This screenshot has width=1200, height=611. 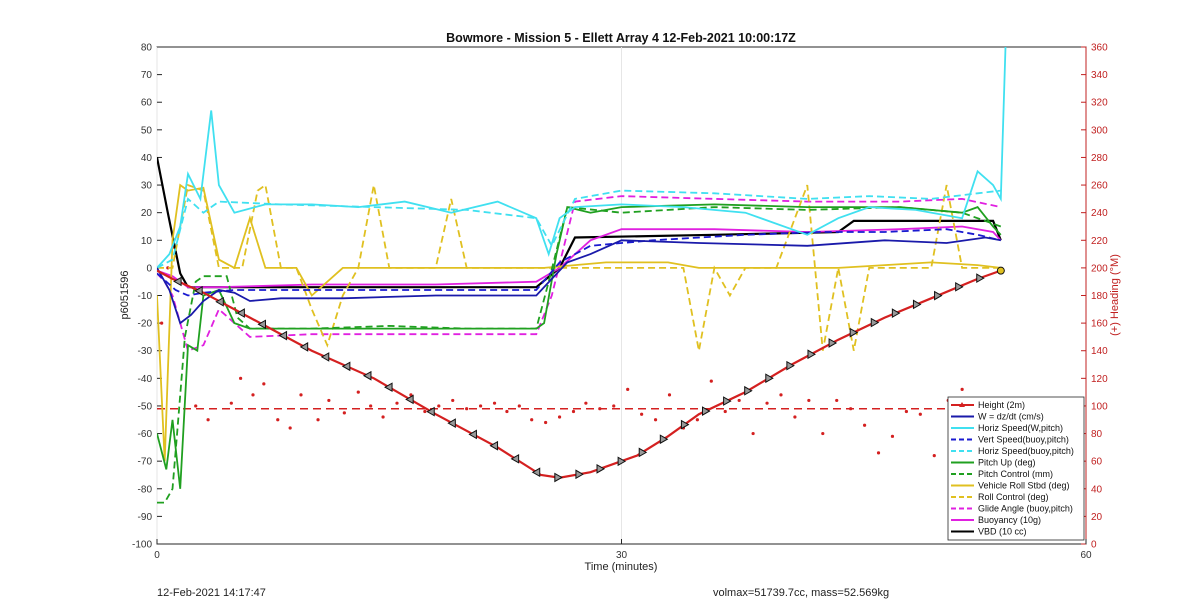 I want to click on y2-tick-label: 360, so click(x=1099, y=48).